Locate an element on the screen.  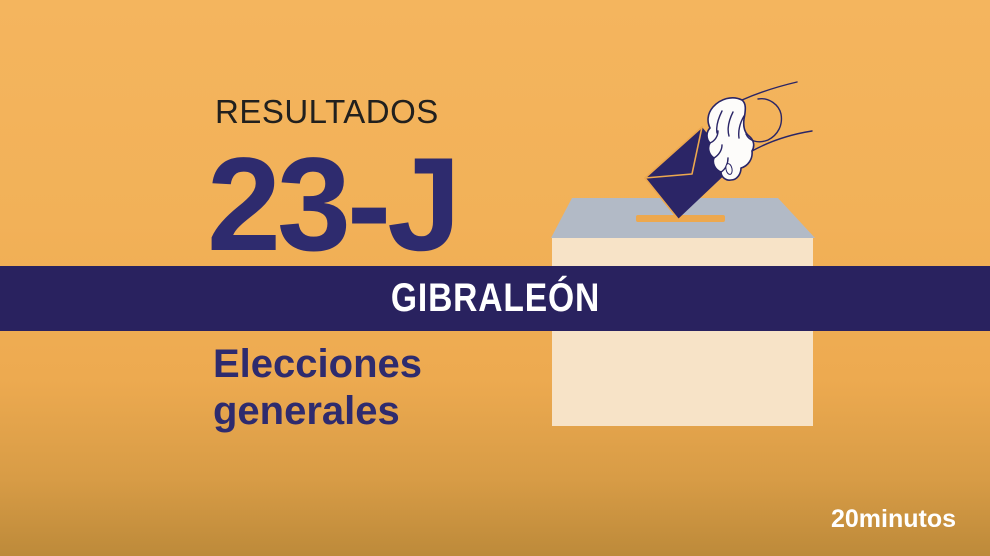
election-type-line2: generales is located at coordinates (306, 411).